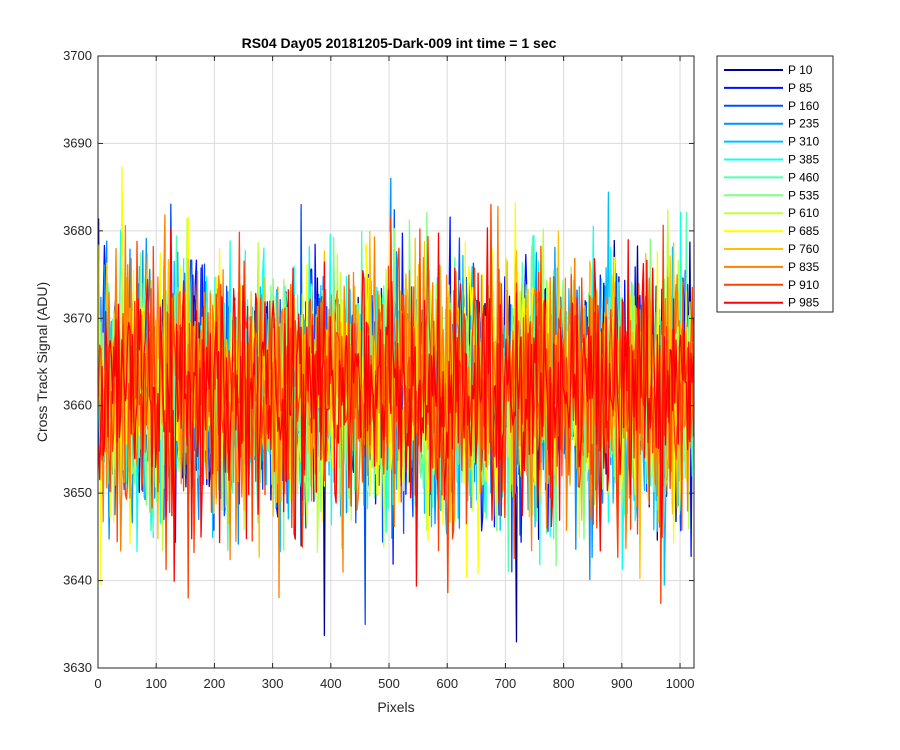  Describe the element at coordinates (803, 106) in the screenshot. I see `legend-label: P 160` at that location.